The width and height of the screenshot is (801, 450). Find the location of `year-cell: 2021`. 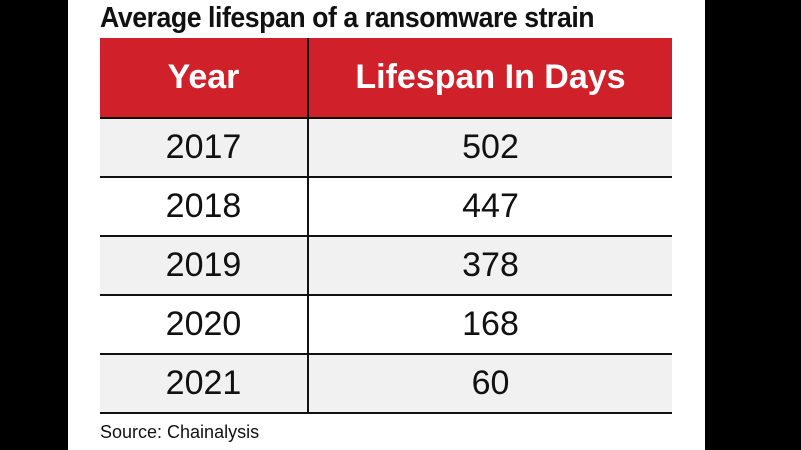

year-cell: 2021 is located at coordinates (204, 383).